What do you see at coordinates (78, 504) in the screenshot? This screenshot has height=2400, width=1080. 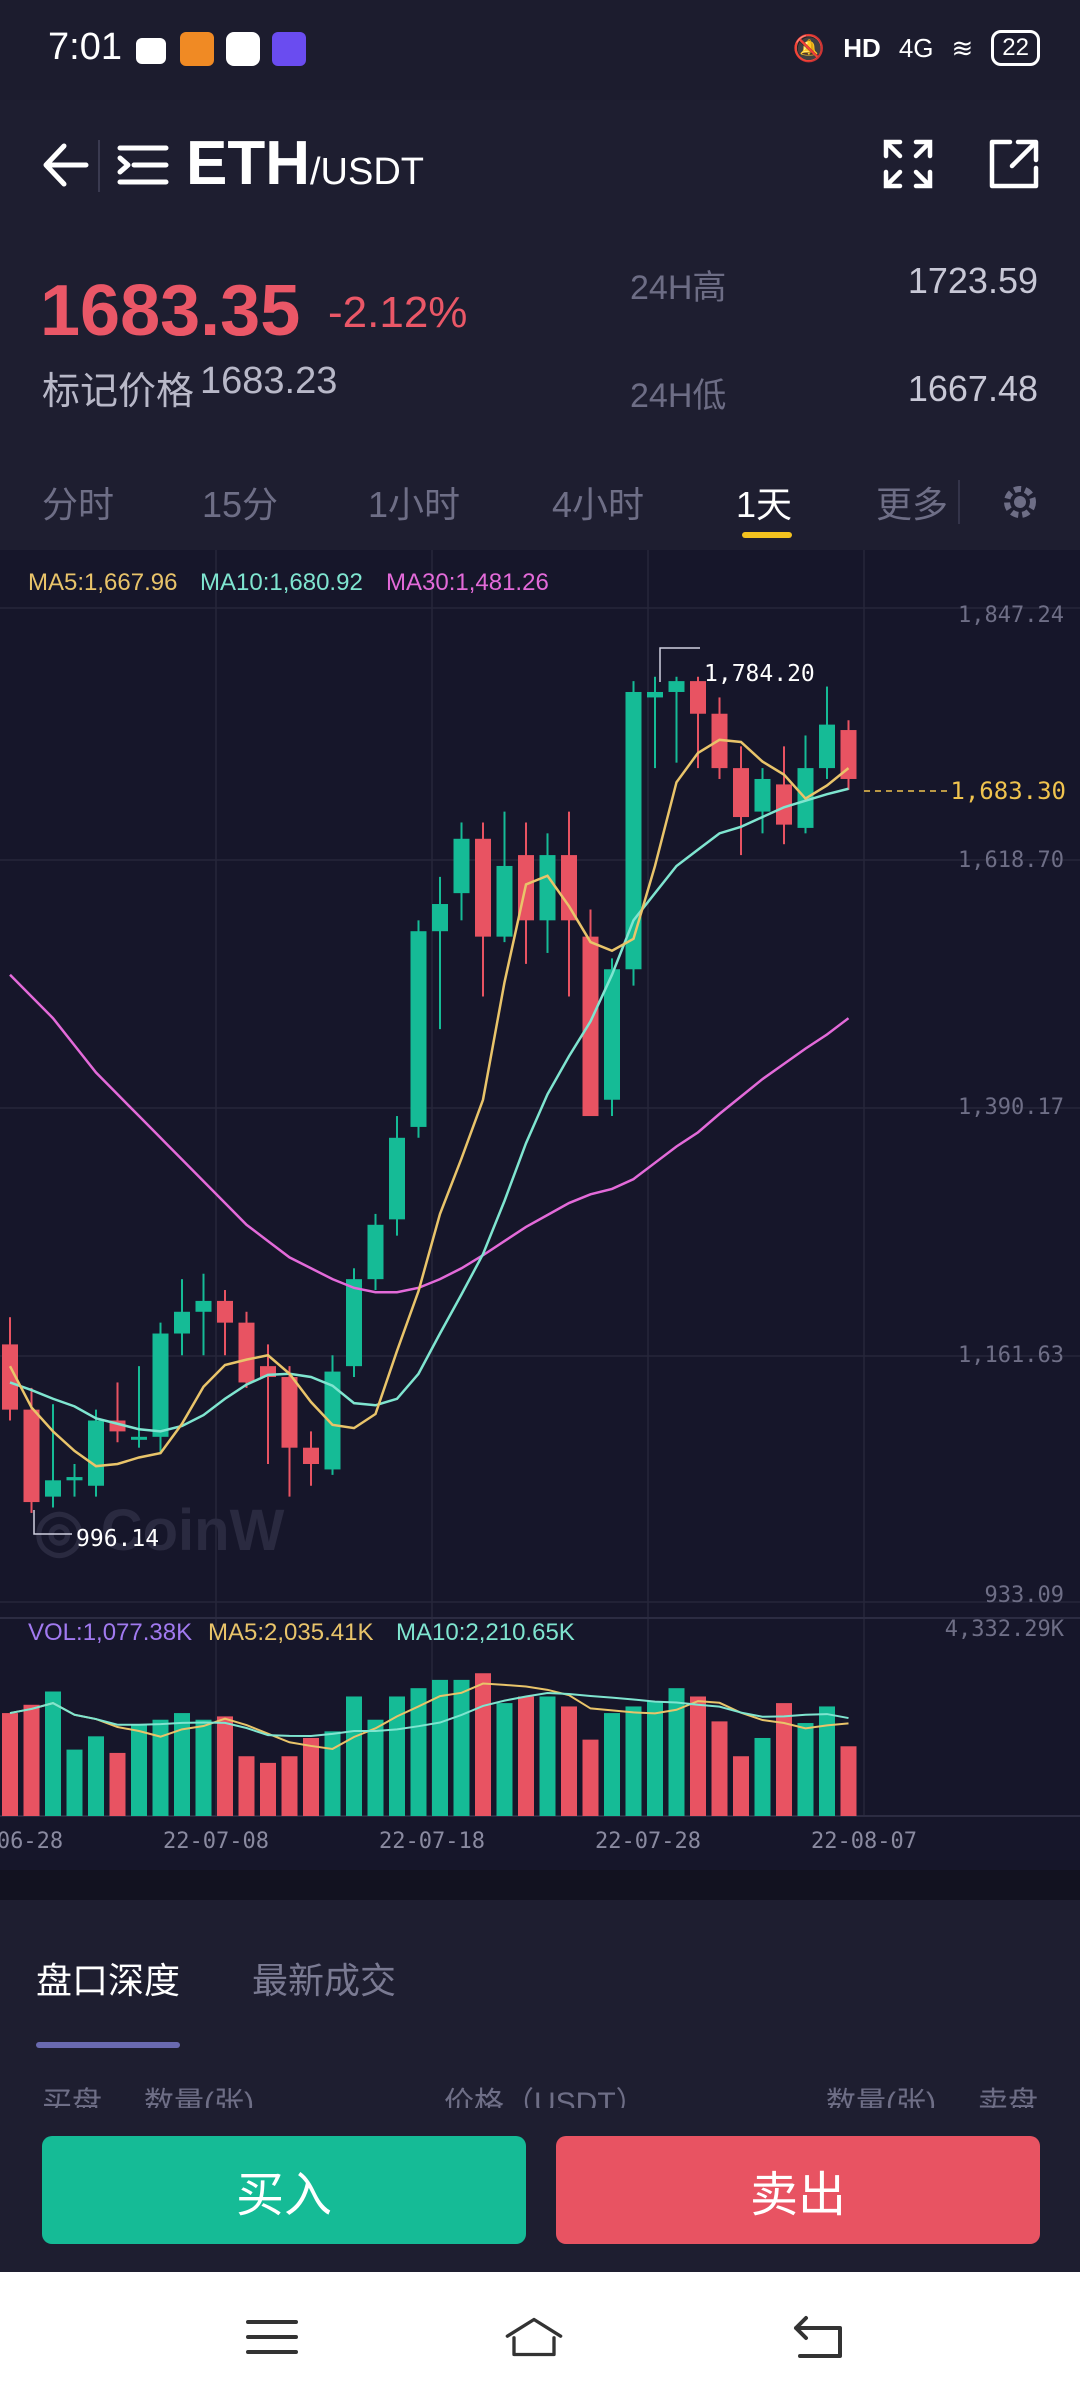 I see `tab-timeline: 分时` at bounding box center [78, 504].